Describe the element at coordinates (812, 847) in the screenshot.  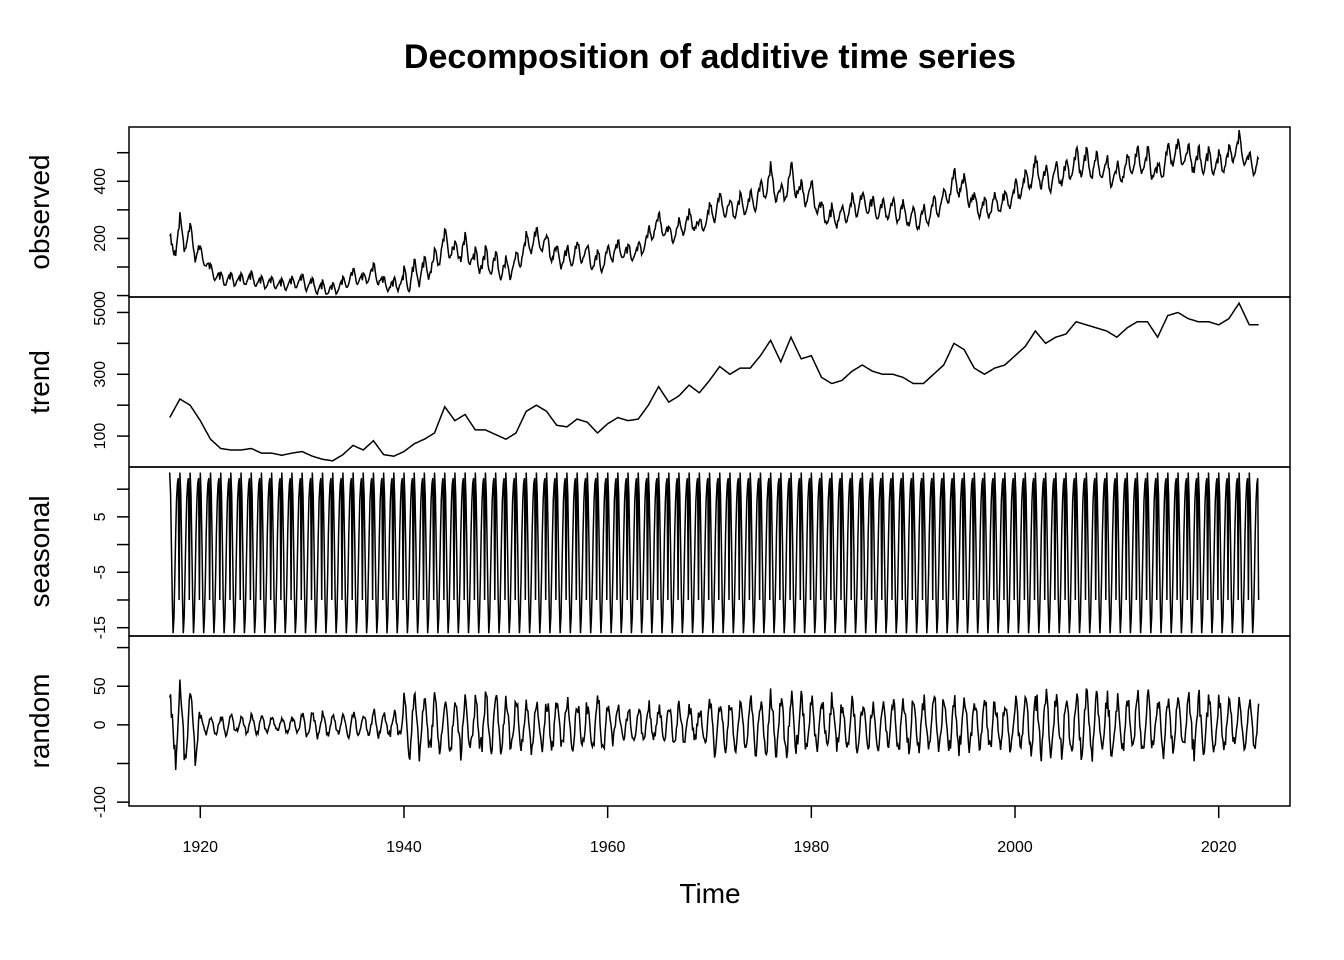
I see `x-tick-label: 1980` at that location.